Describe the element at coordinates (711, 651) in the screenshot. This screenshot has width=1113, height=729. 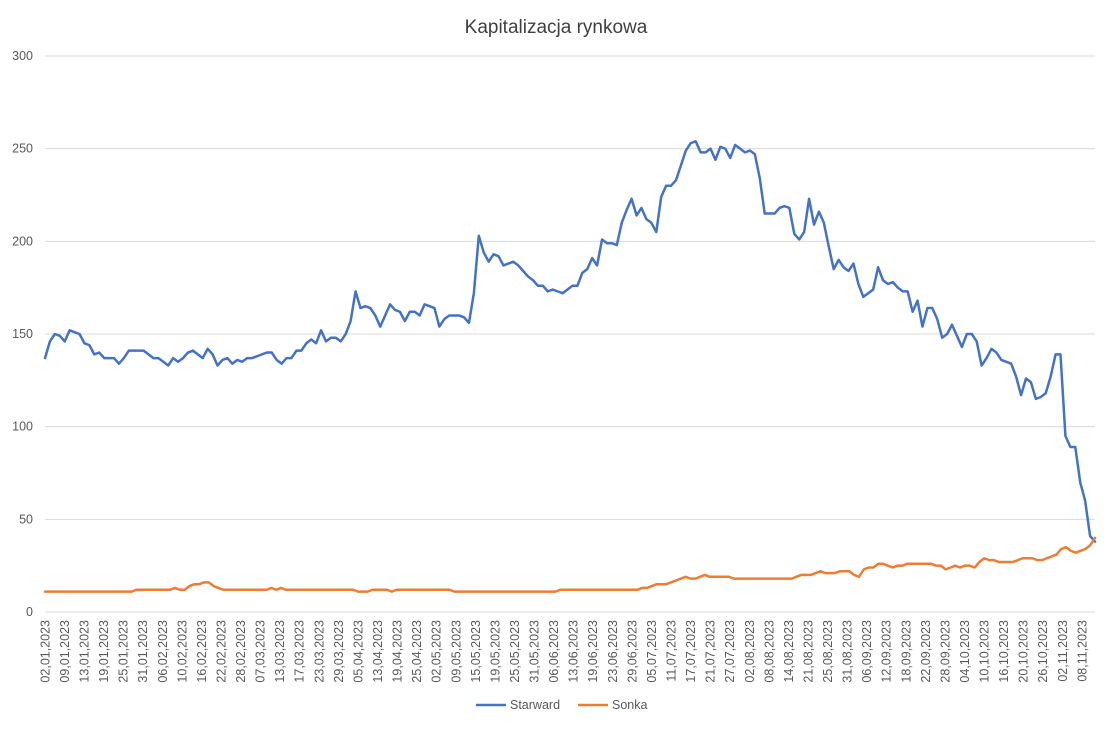
I see `x-tick-label: 21,07,2023` at that location.